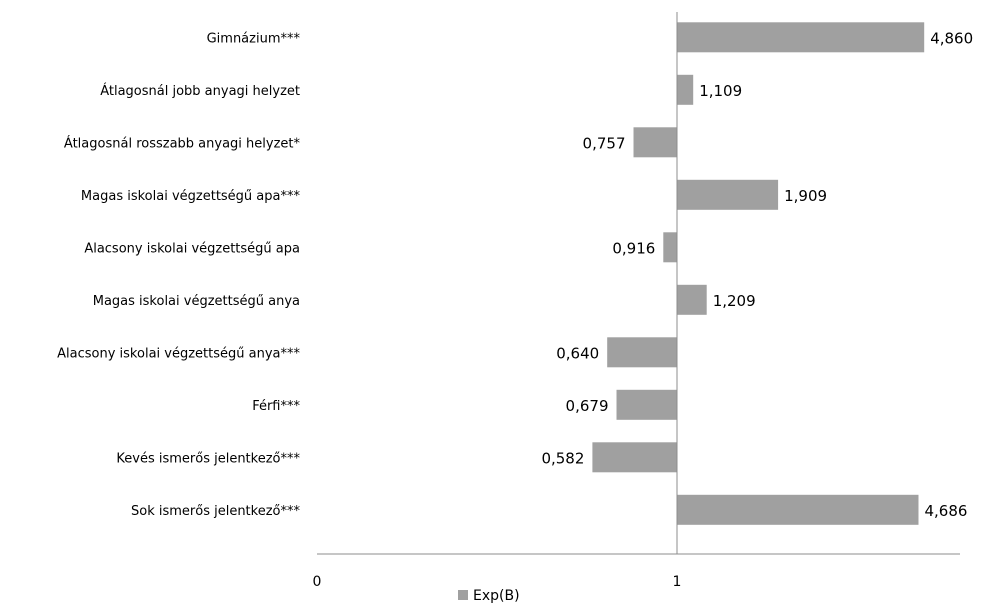  I want to click on data-label: 1,209, so click(734, 301).